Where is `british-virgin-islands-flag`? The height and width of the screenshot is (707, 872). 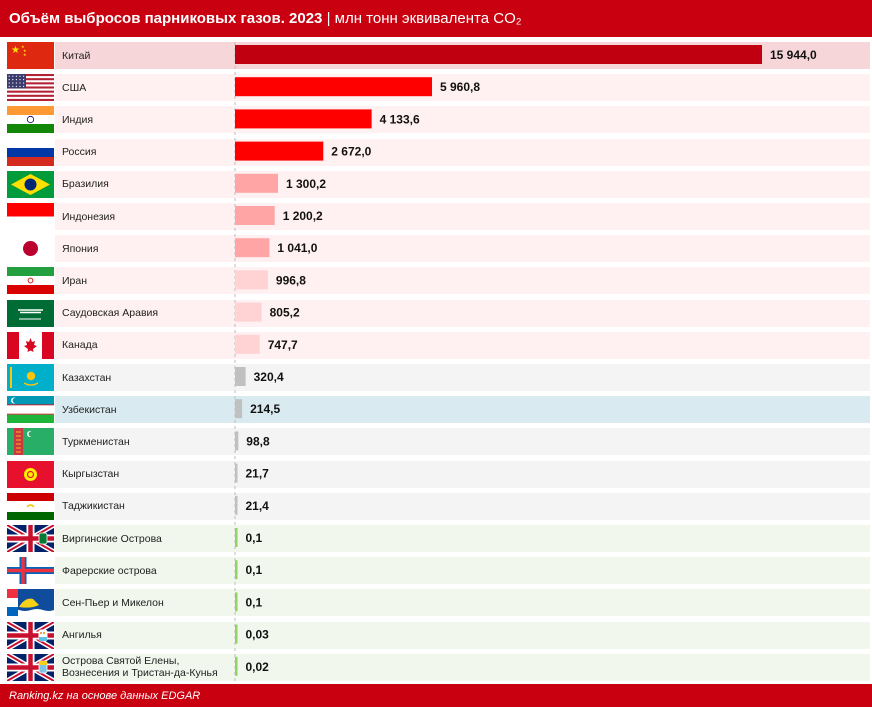
british-virgin-islands-flag is located at coordinates (30, 538).